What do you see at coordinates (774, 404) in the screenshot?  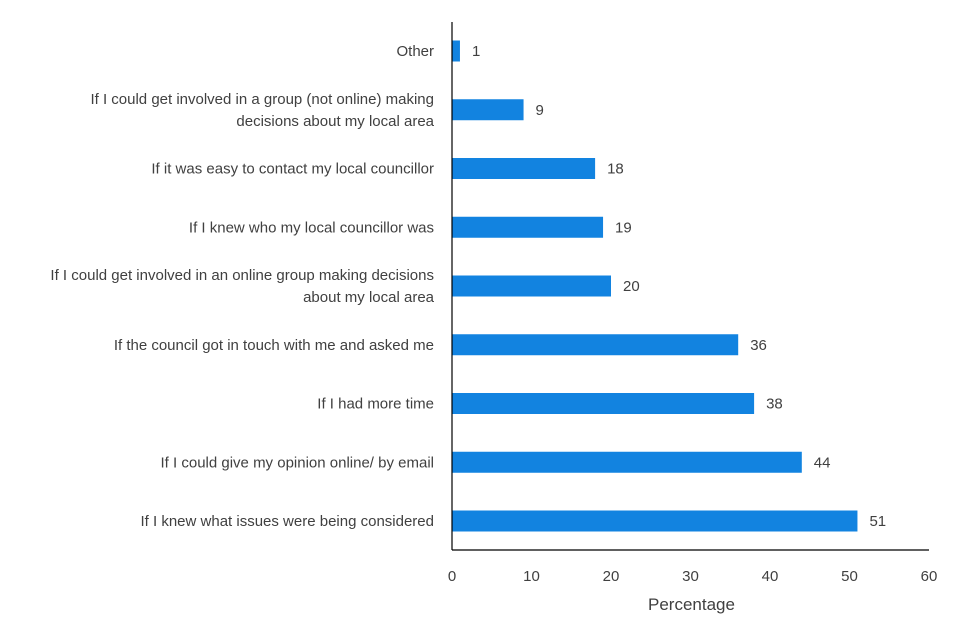 I see `data-label: 38` at bounding box center [774, 404].